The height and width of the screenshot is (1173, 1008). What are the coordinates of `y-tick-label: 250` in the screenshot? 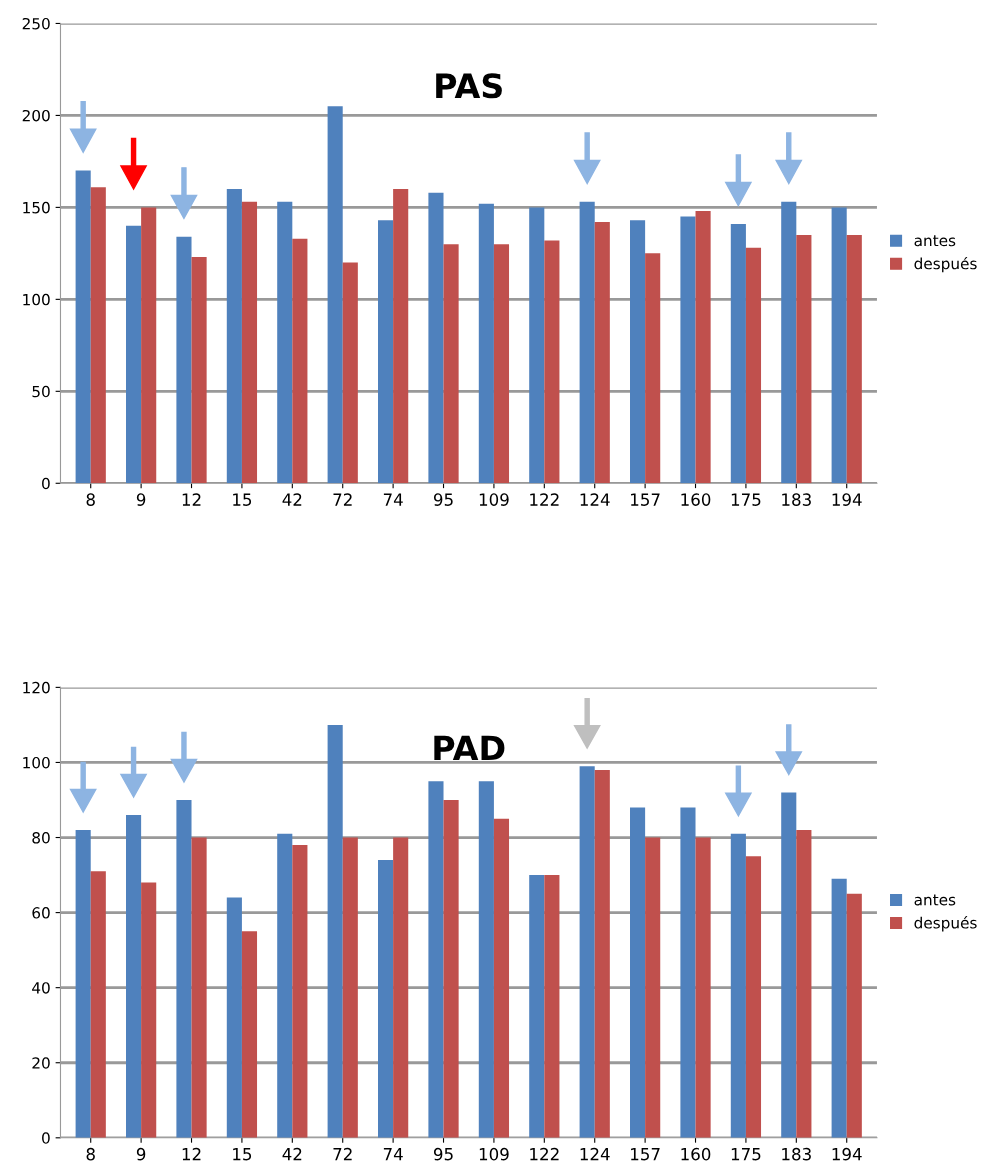 It's located at (36, 23).